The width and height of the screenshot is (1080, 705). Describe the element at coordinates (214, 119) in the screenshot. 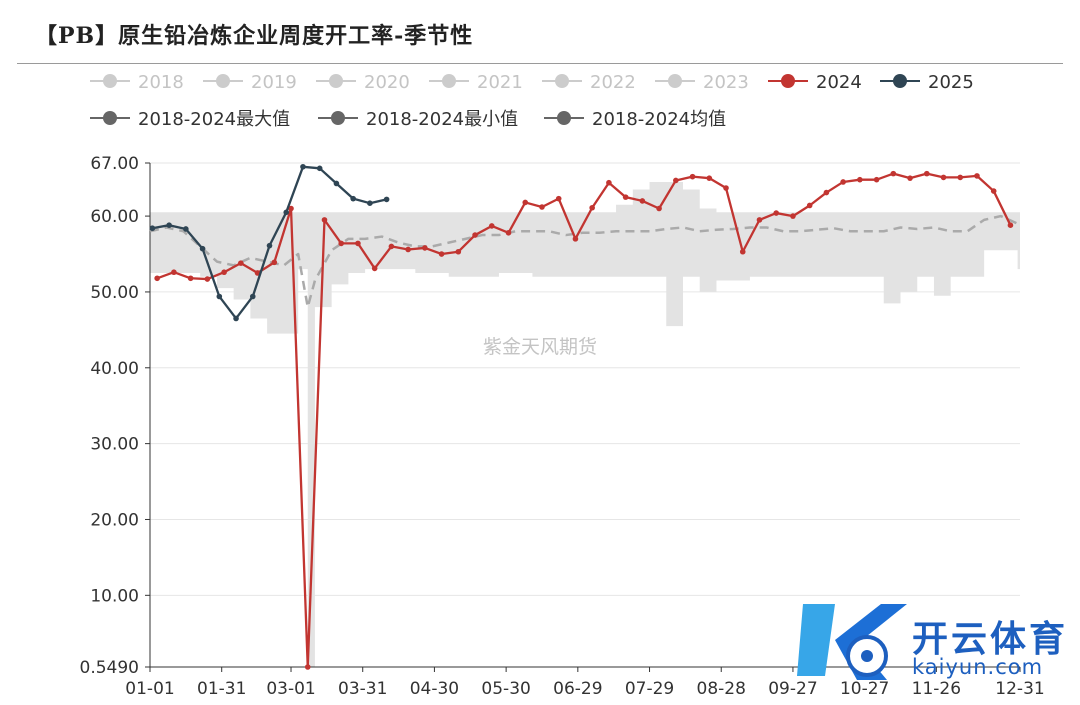

I see `legend-label: 2018-2024最大值` at that location.